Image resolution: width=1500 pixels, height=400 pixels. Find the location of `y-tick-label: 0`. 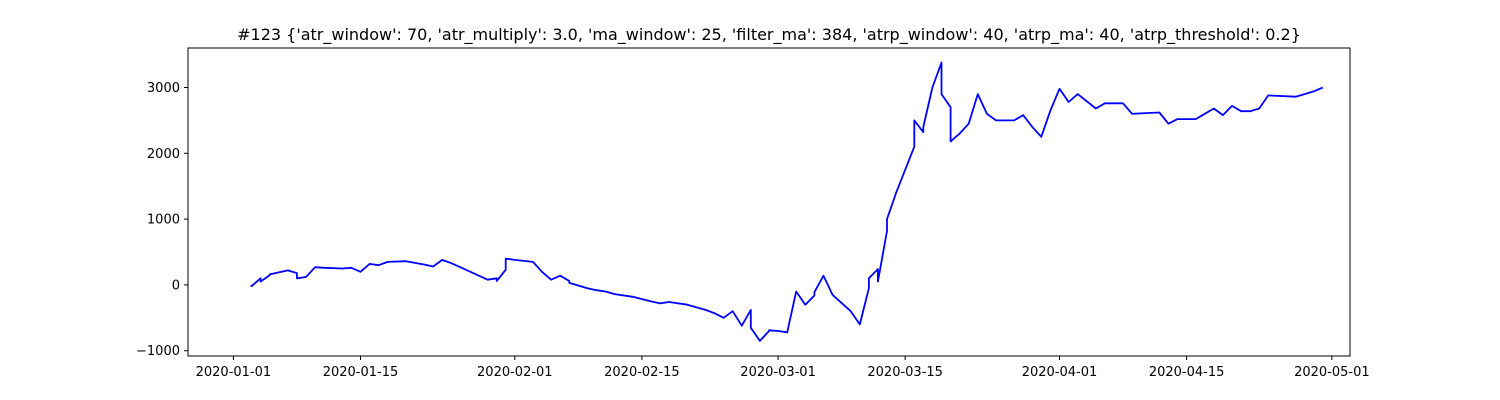

y-tick-label: 0 is located at coordinates (176, 285).